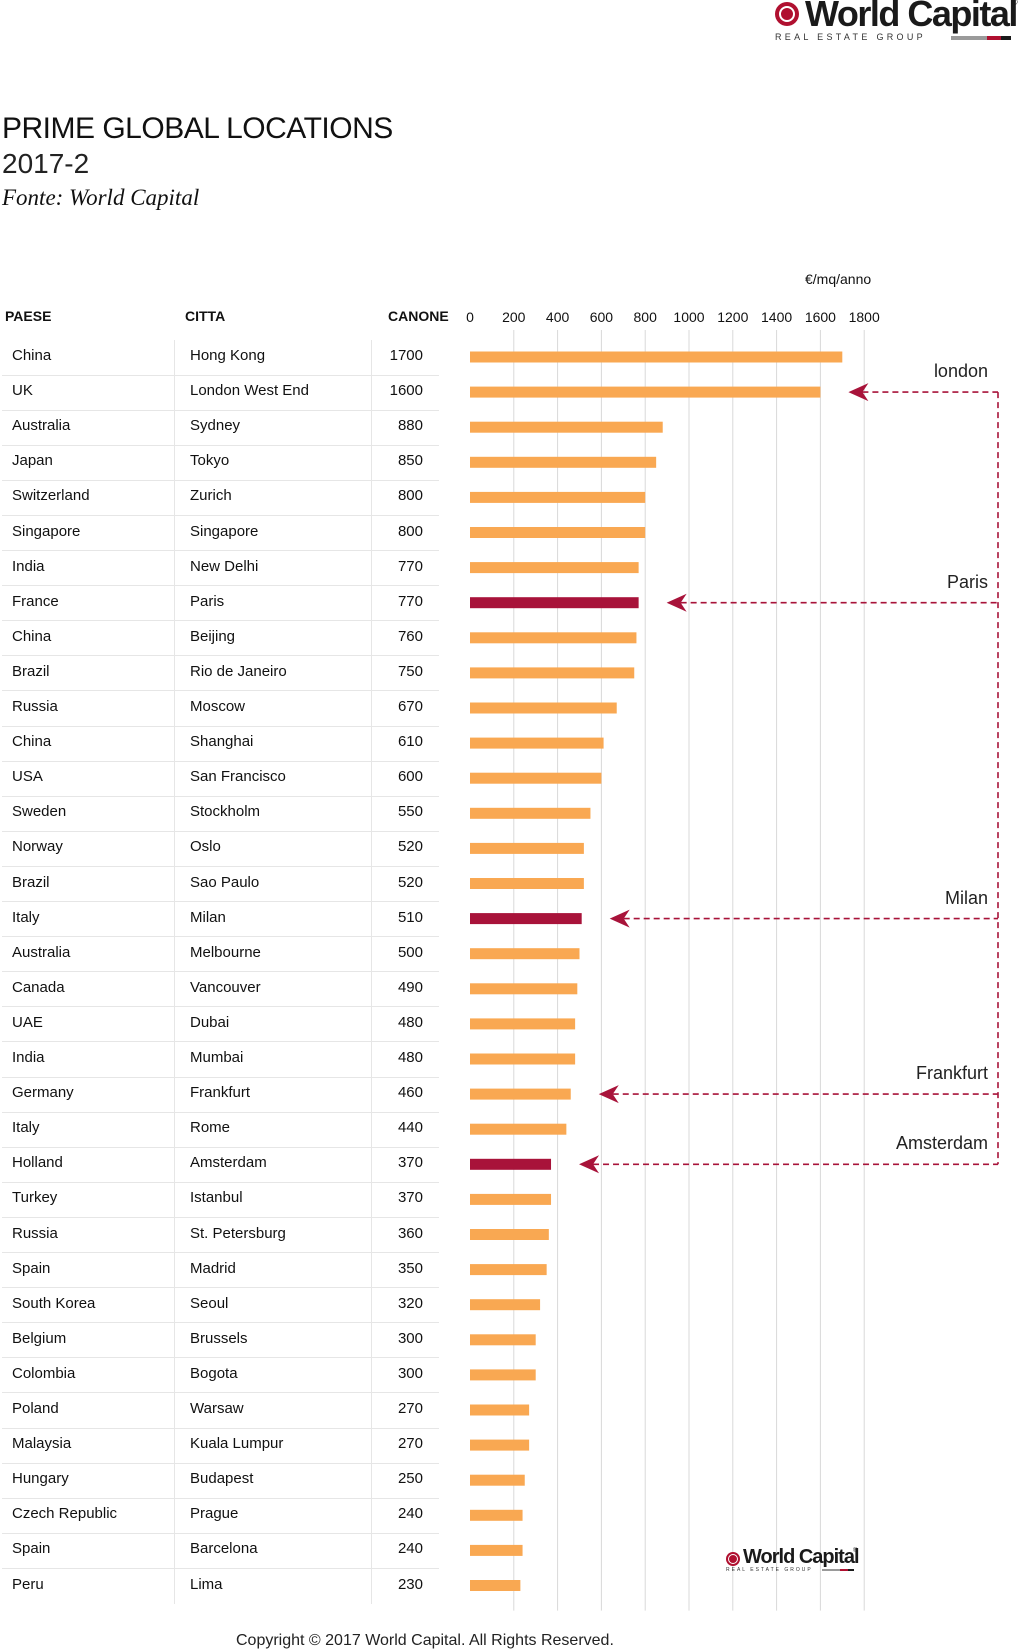 The height and width of the screenshot is (1652, 1018). What do you see at coordinates (238, 1233) in the screenshot?
I see `city-cell: St. Petersburg` at bounding box center [238, 1233].